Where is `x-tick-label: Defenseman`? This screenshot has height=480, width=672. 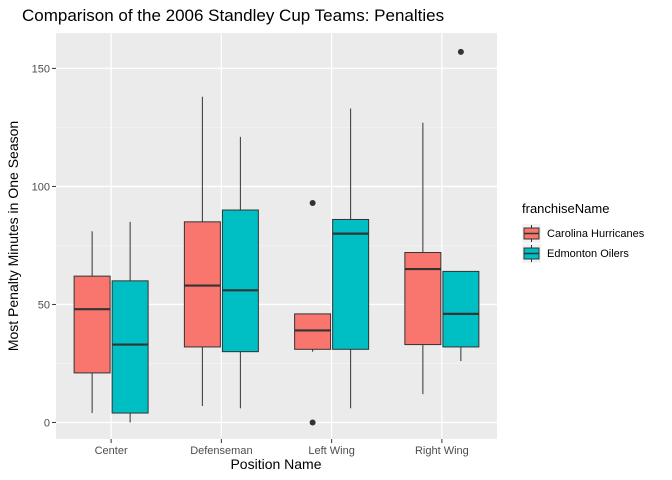
x-tick-label: Defenseman is located at coordinates (221, 451).